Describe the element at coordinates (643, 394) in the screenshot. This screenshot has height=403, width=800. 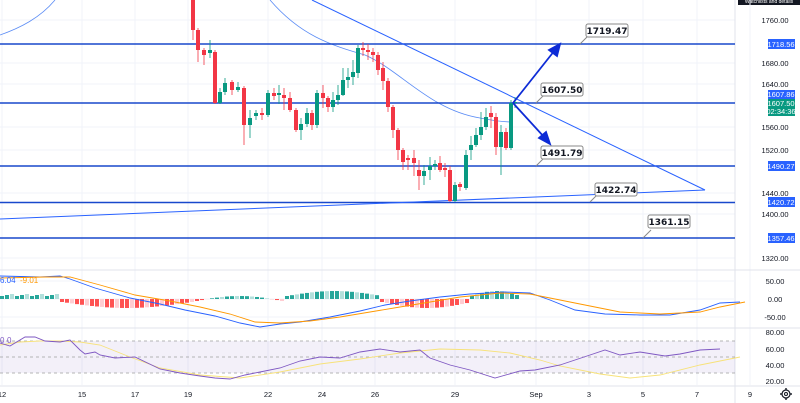
I see `svg-text: 5` at that location.